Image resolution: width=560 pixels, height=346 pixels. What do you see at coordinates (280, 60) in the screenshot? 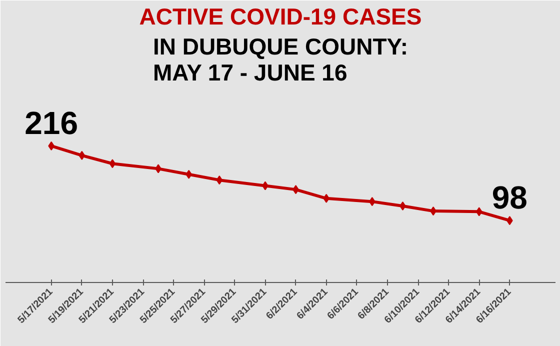
I see `chart-subtitle: IN DUBUQUE COUNTY: MAY 17 - JUNE 16` at bounding box center [280, 60].